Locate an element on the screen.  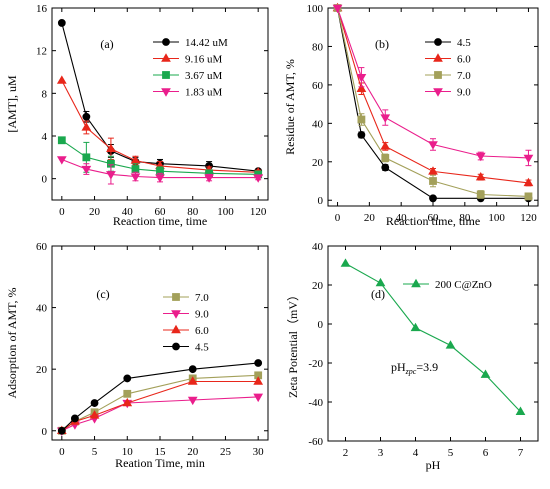
y-tick-label: 80 is located at coordinates (318, 47).